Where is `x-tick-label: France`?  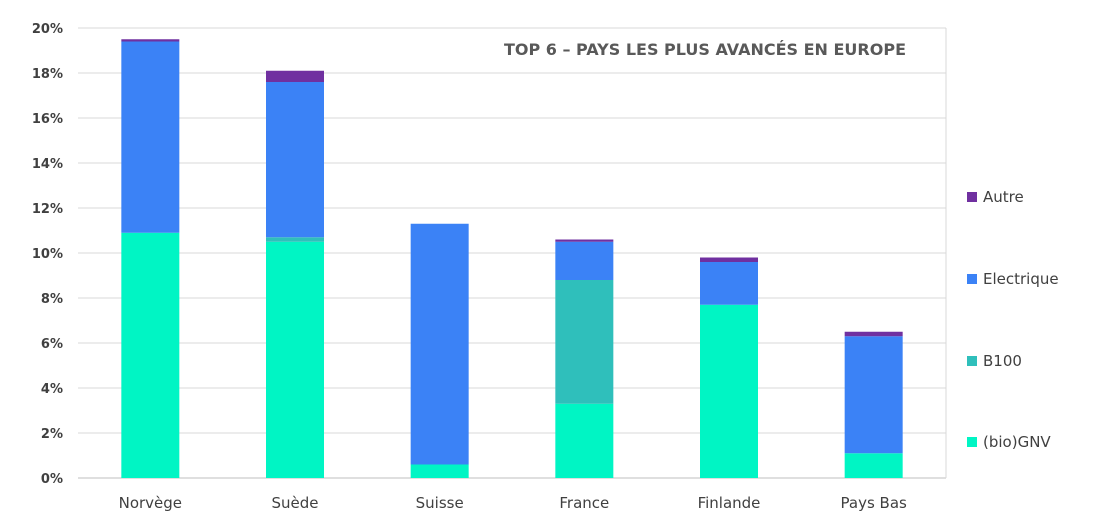
x-tick-label: France is located at coordinates (584, 503).